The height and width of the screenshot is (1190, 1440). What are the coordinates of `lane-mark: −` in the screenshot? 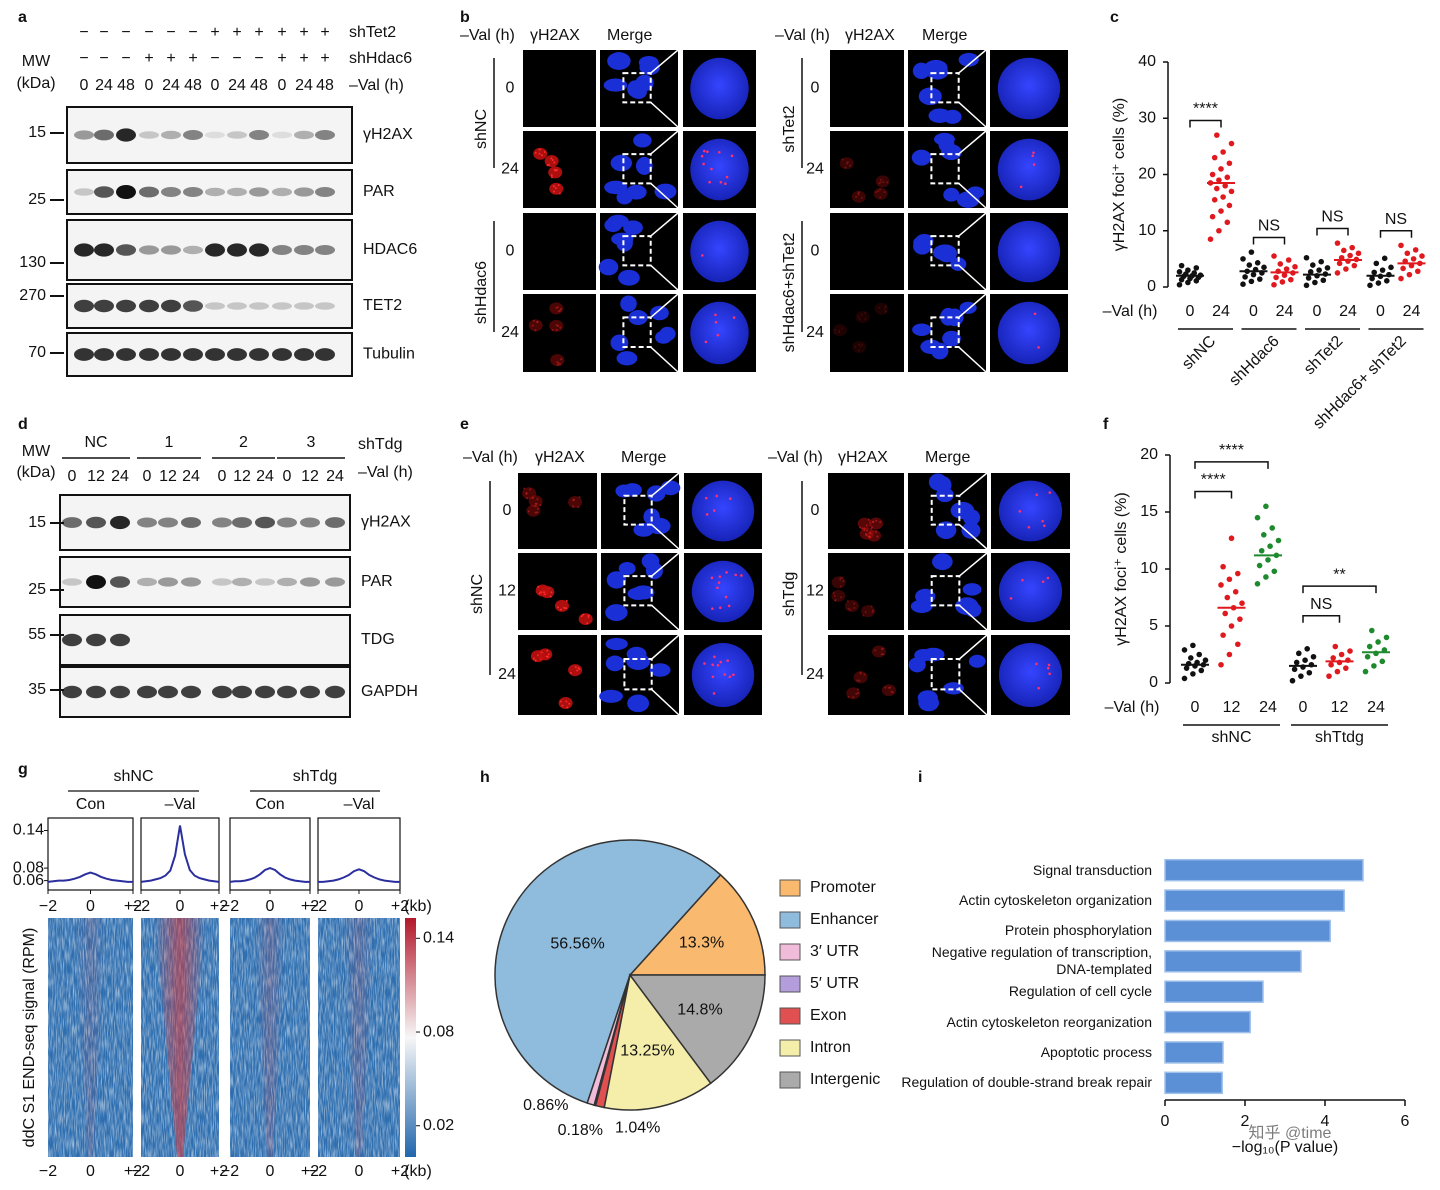 It's located at (83, 58).